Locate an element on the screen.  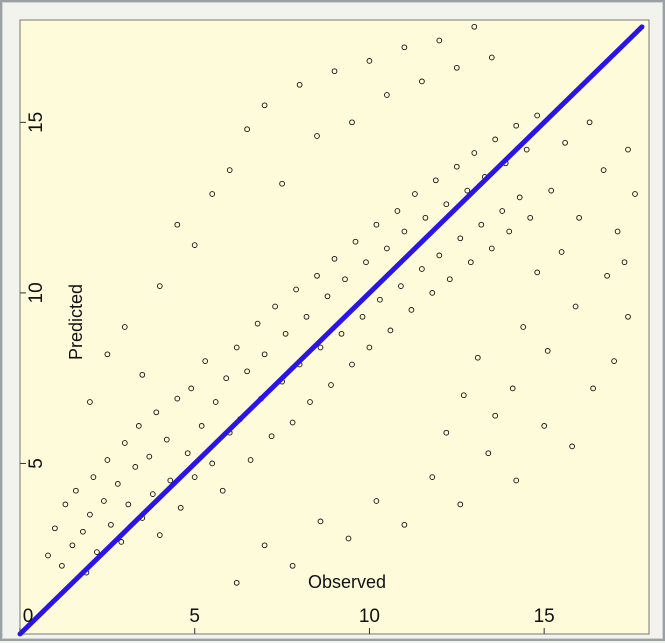
x-tick-label: 15 is located at coordinates (544, 616).